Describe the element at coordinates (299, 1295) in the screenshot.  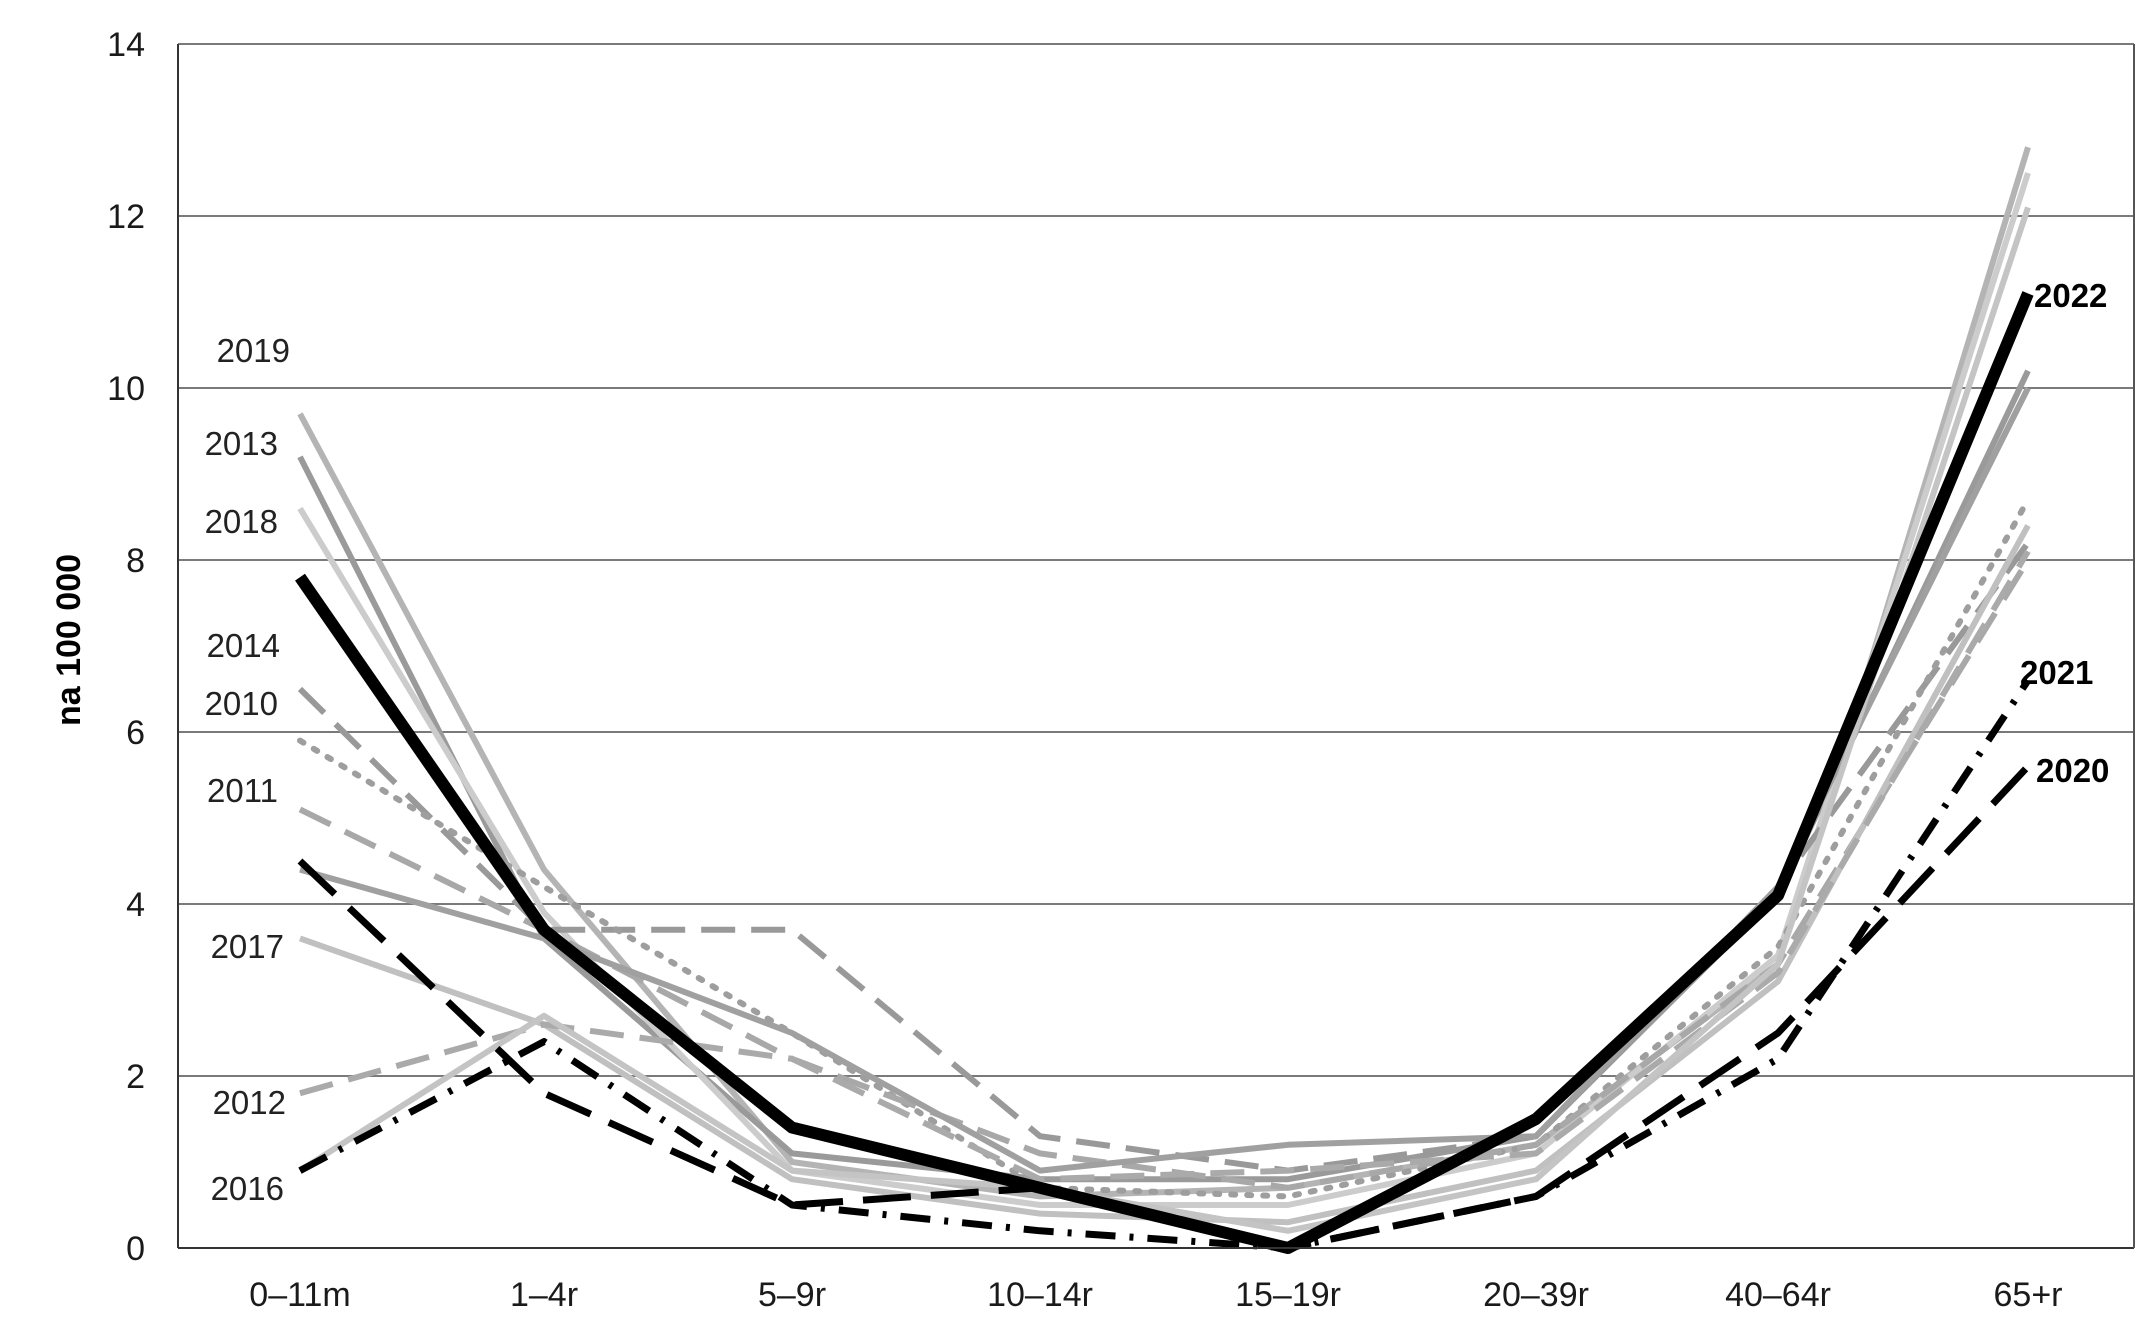
I see `x-tick-label: 0–11m` at that location.